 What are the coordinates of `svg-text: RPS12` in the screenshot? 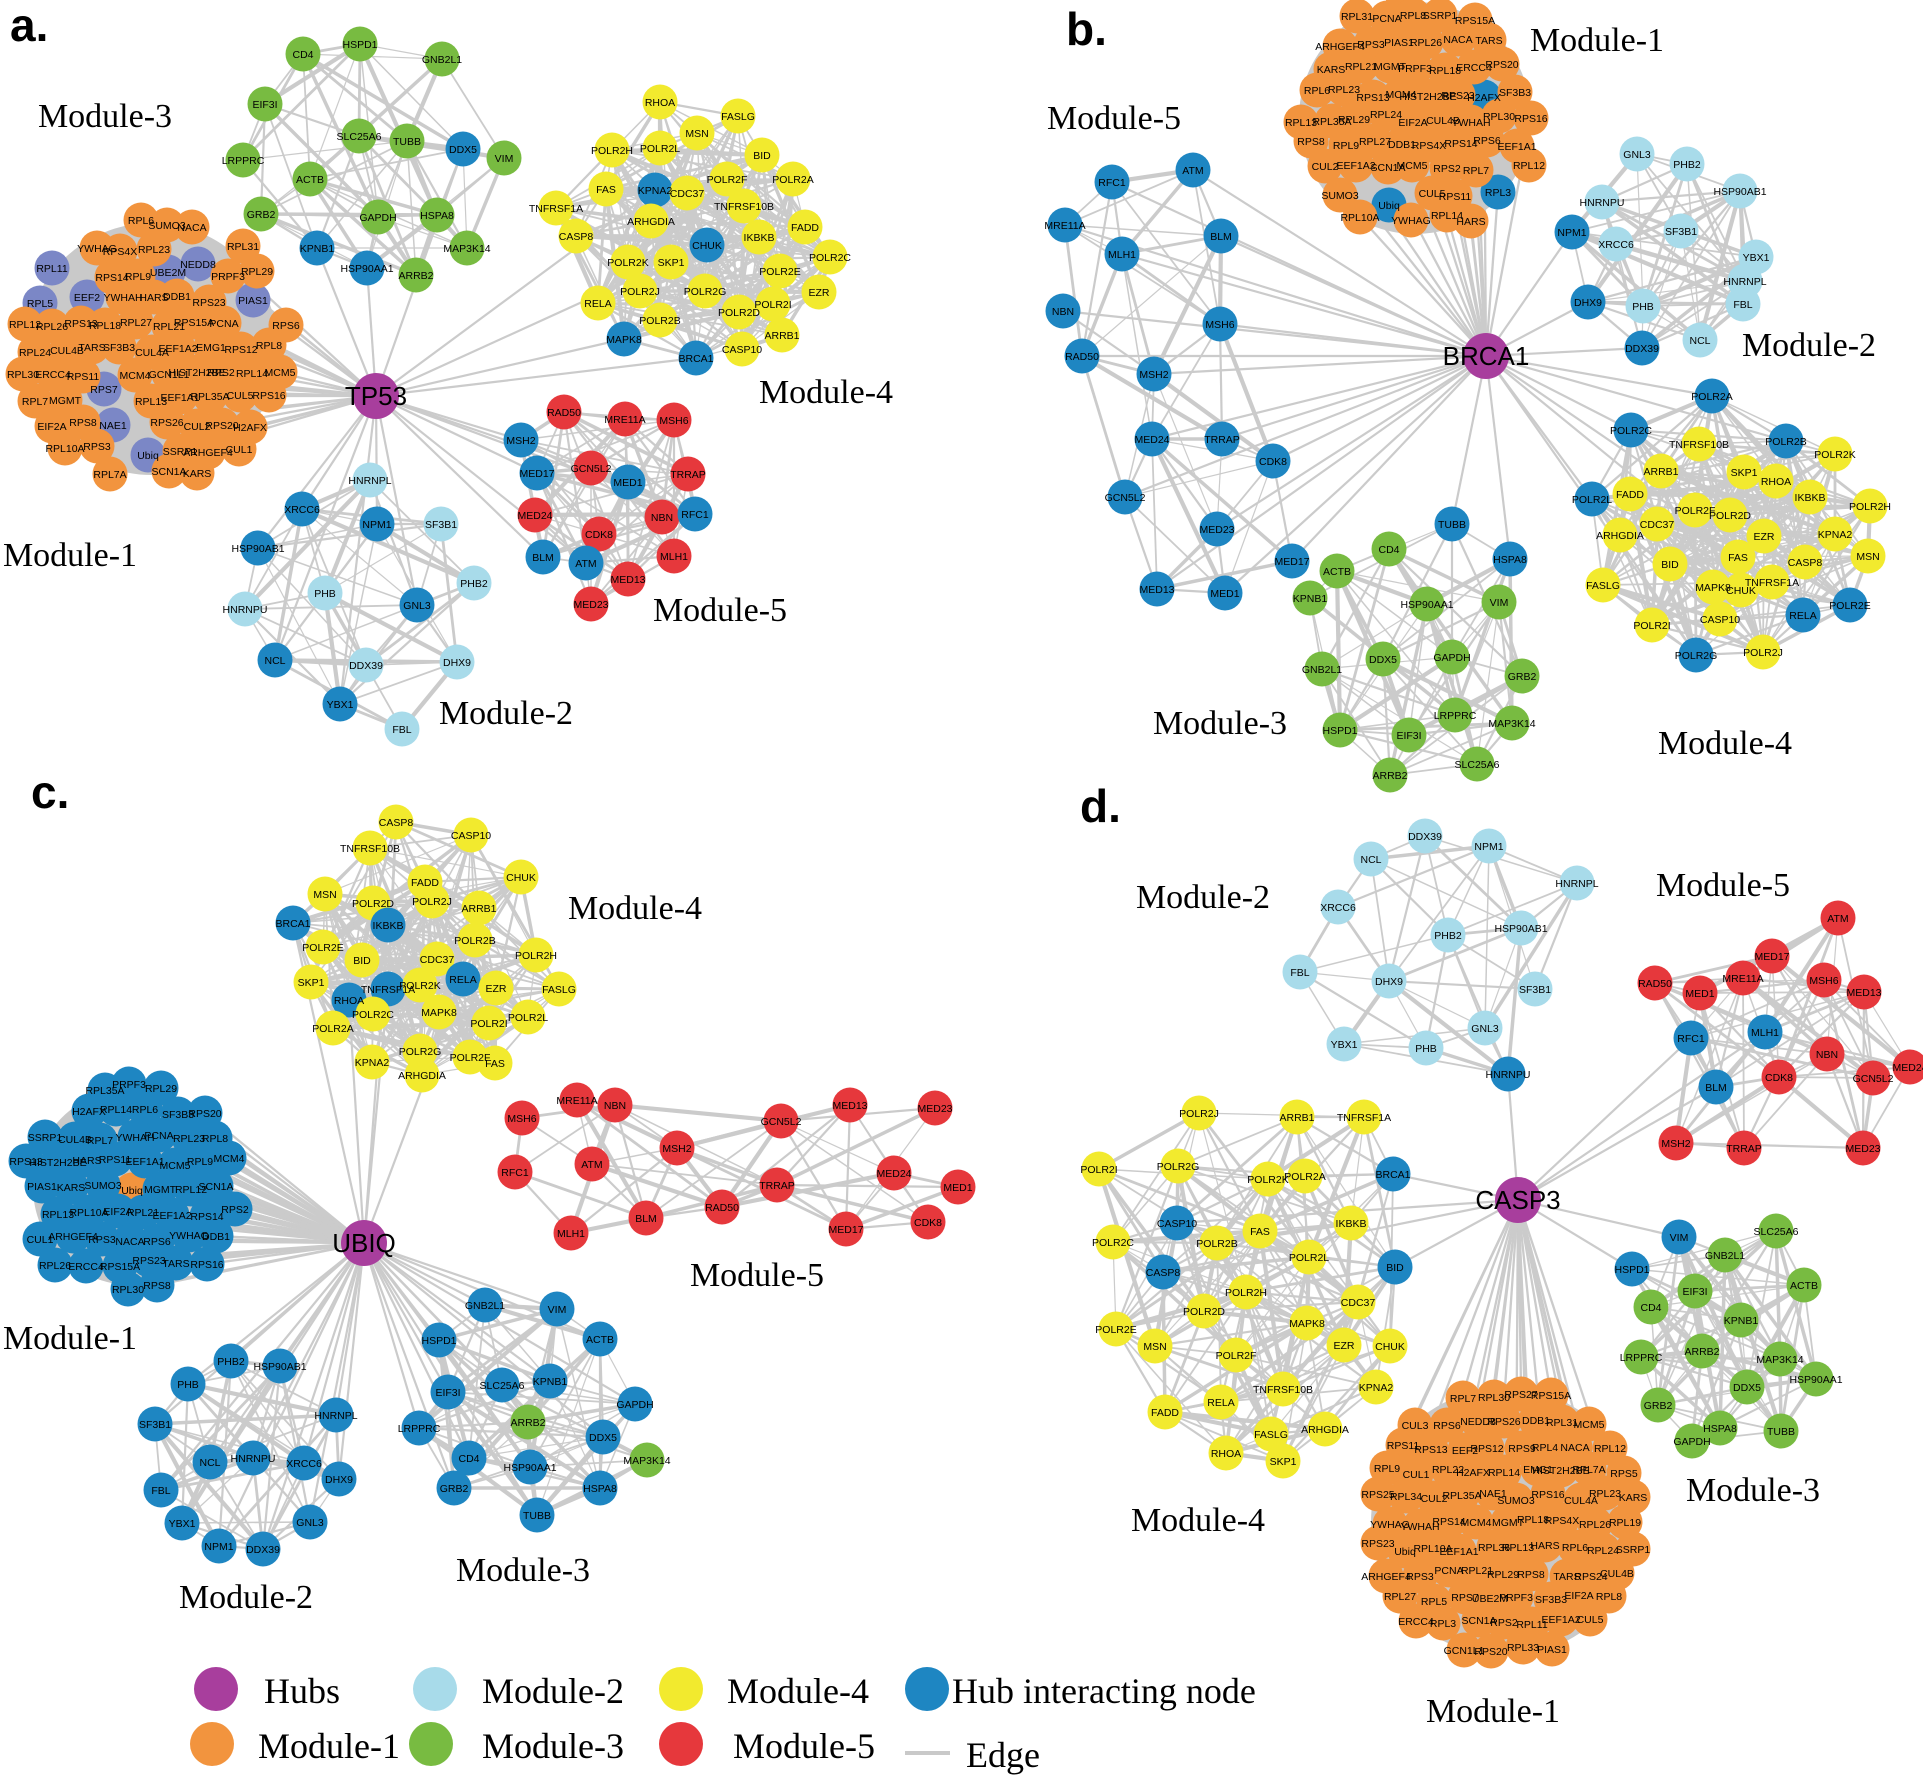 It's located at (240, 350).